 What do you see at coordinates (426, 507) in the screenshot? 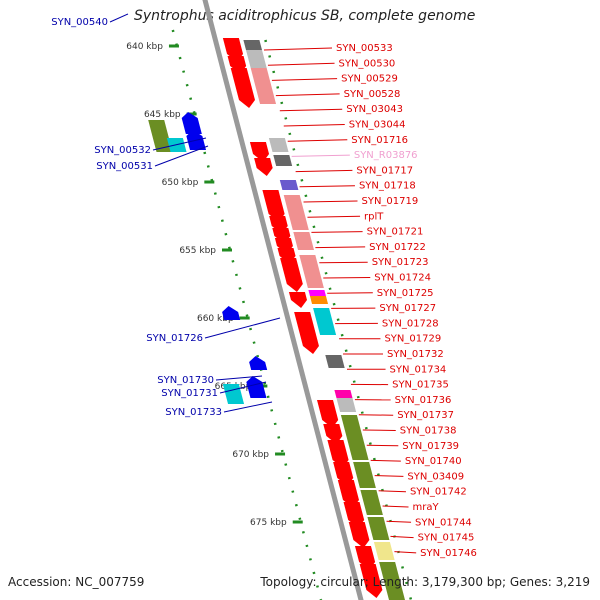
I see `gene-label-right: mraY` at bounding box center [426, 507].